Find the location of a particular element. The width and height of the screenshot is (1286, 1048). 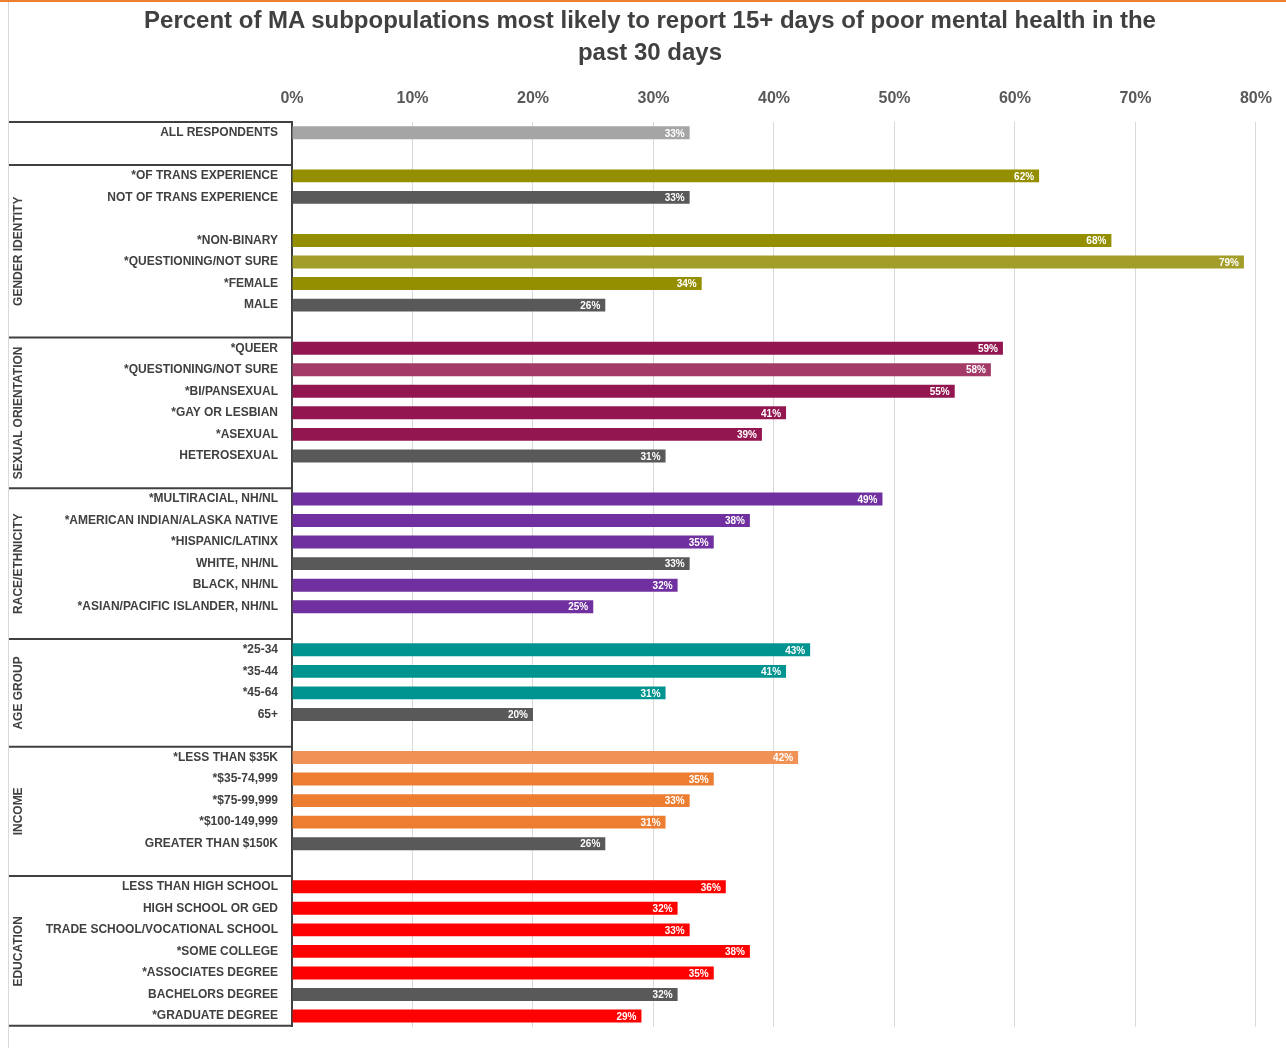

y-tick-label: HETEROSEXUAL is located at coordinates (228, 455).